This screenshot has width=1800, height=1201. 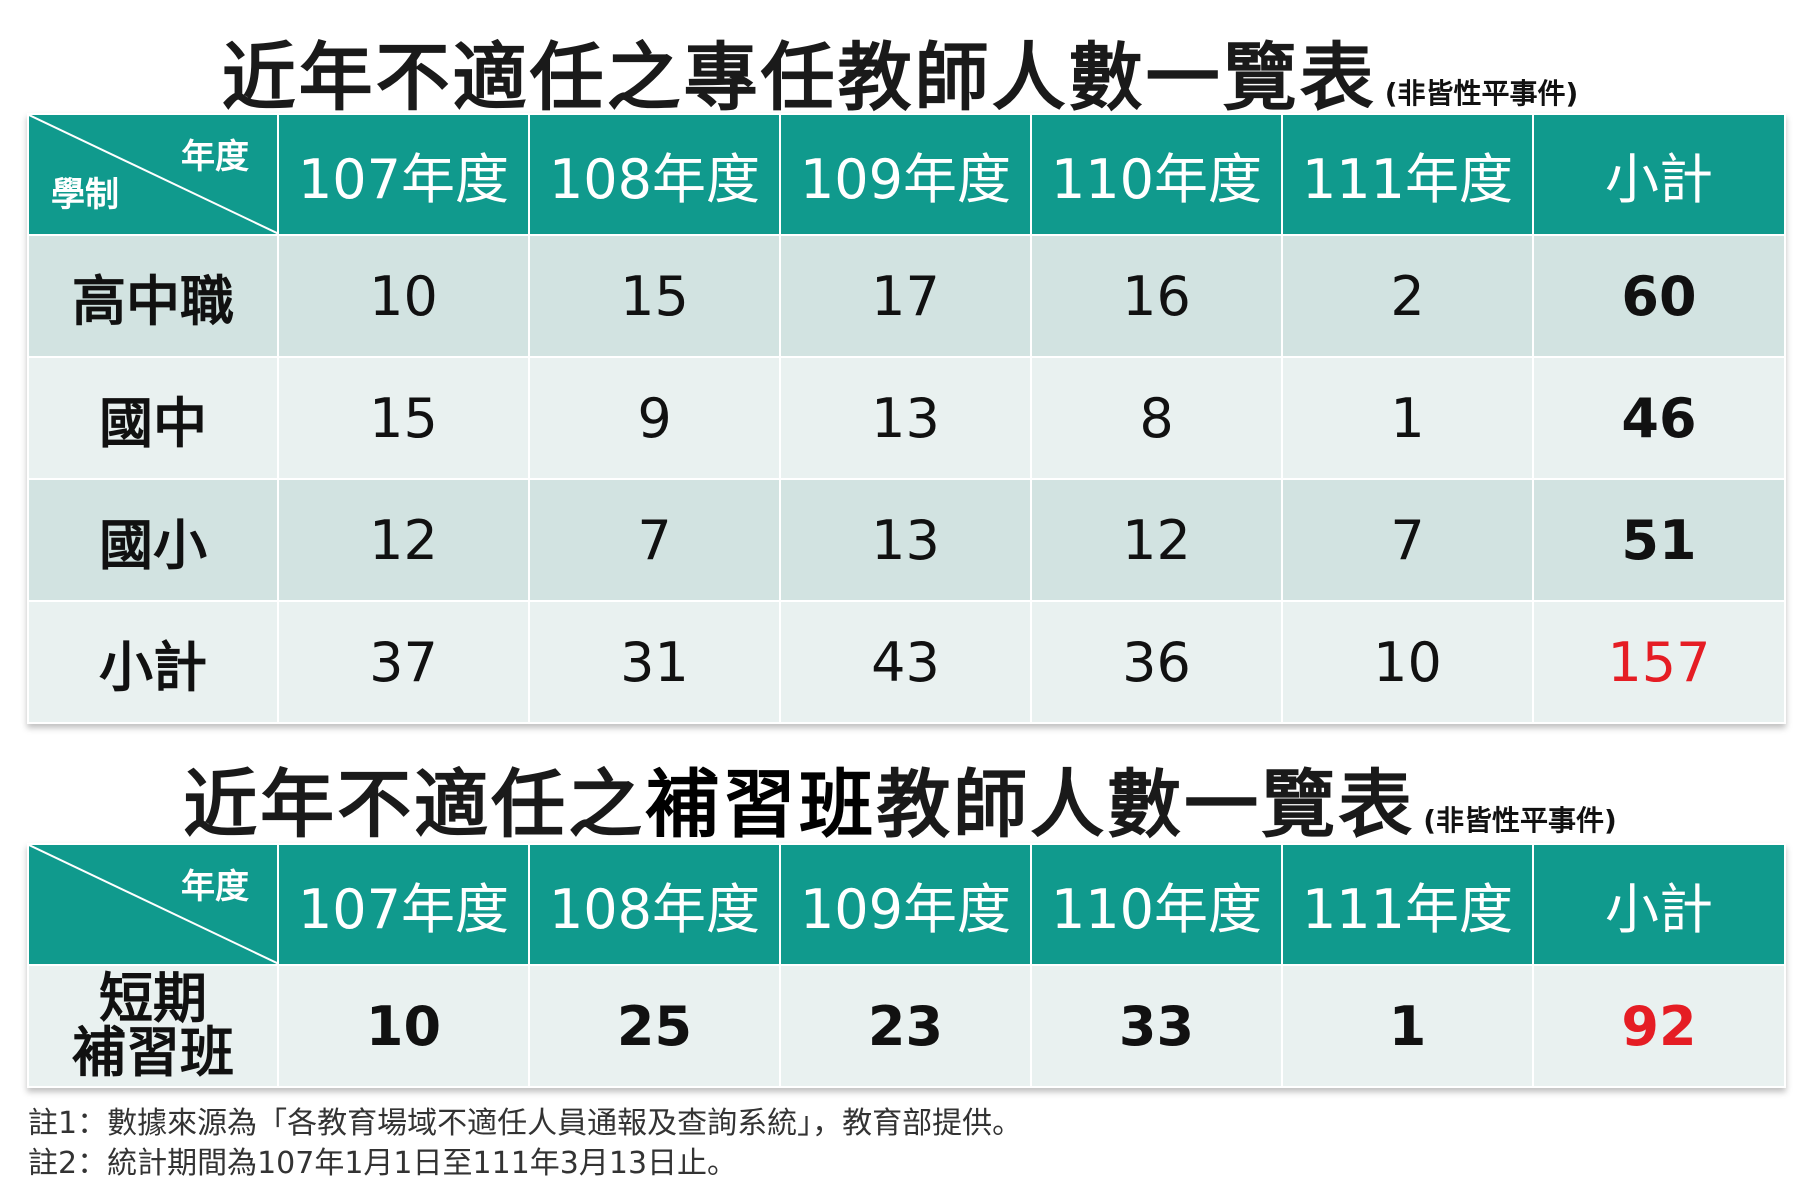 I want to click on table2-title-text: 近年不適任之補習班教師人數一覽表, so click(x=799, y=805).